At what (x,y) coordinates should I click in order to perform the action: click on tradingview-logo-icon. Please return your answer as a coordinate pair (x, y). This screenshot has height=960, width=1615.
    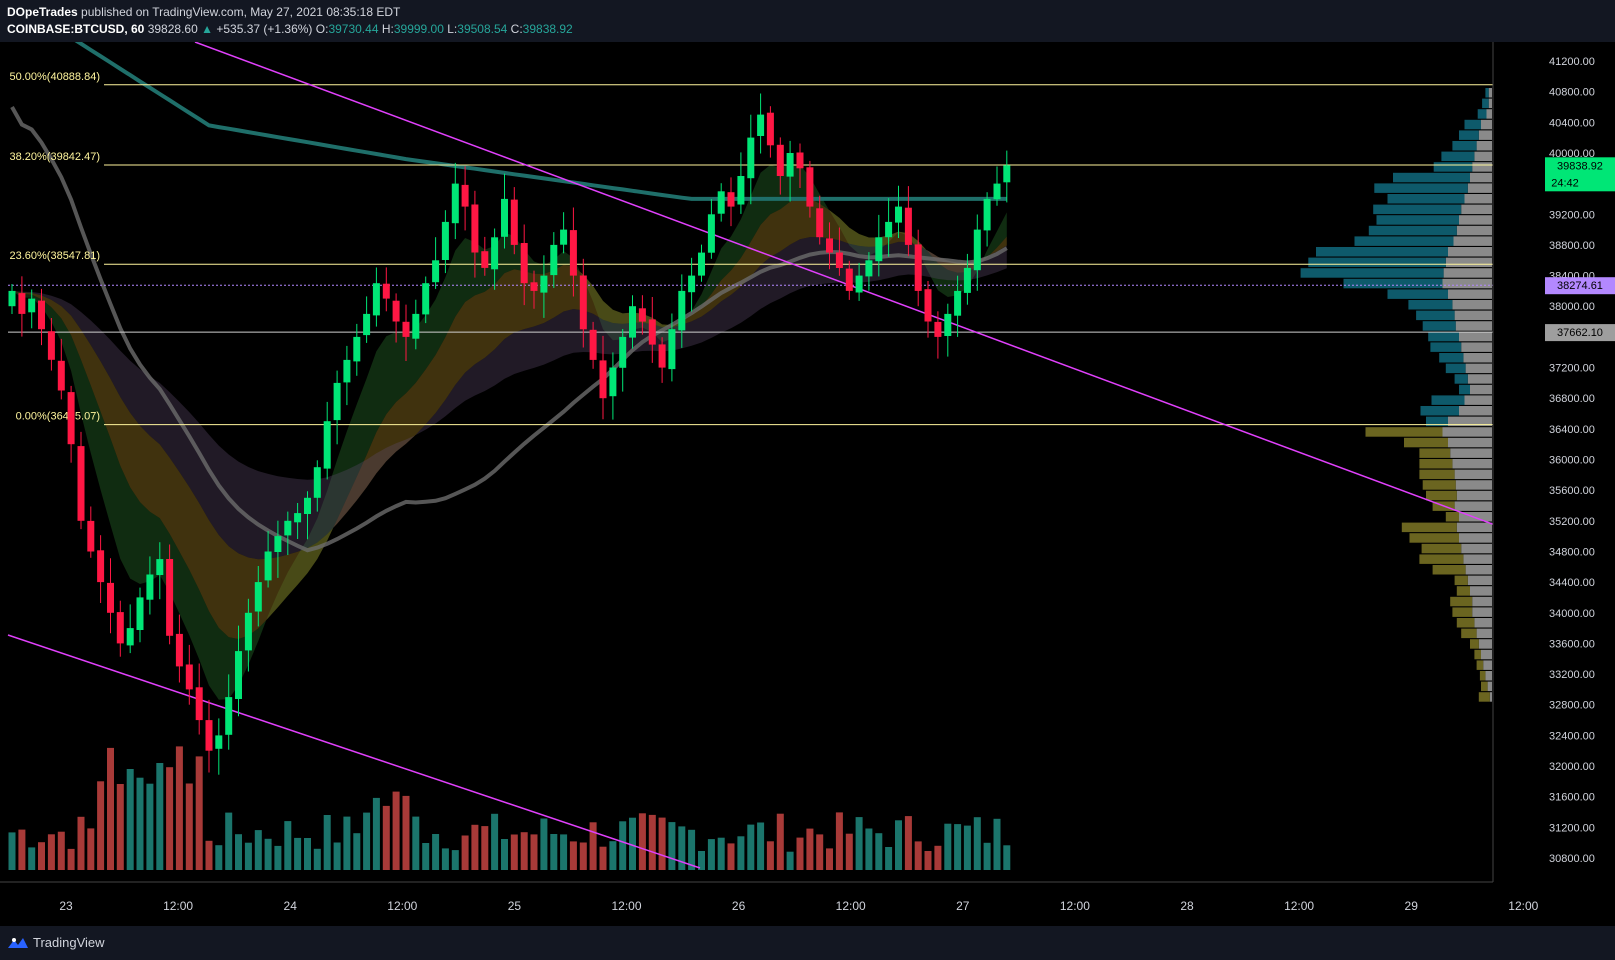
    Looking at the image, I should click on (18, 942).